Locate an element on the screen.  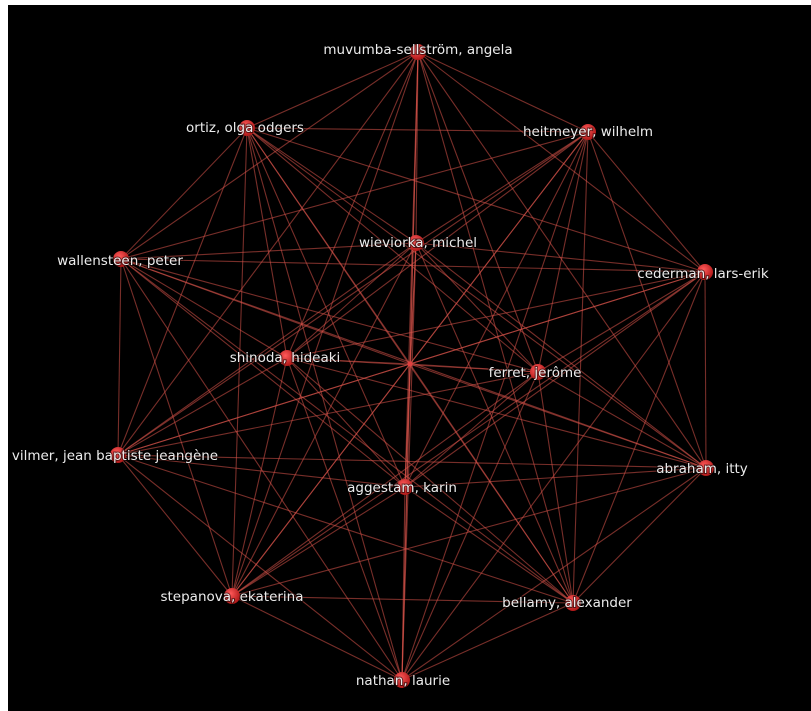
node-label: heitmeyer, wilhelm is located at coordinates (588, 132).